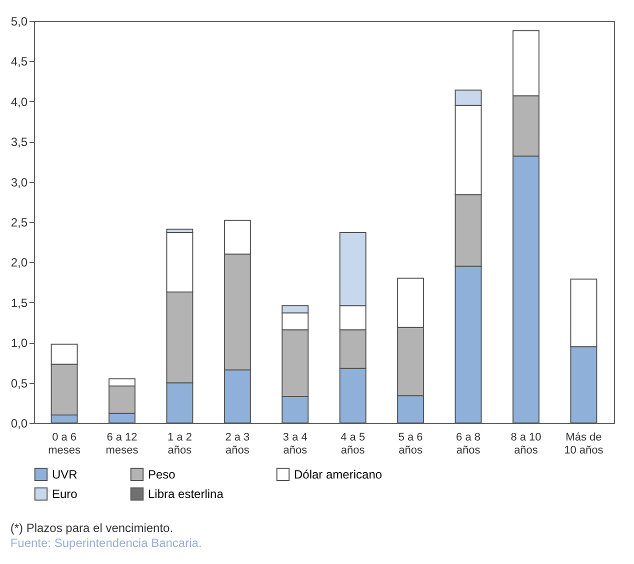  I want to click on x-tick-label: 2 a 3 años, so click(237, 444).